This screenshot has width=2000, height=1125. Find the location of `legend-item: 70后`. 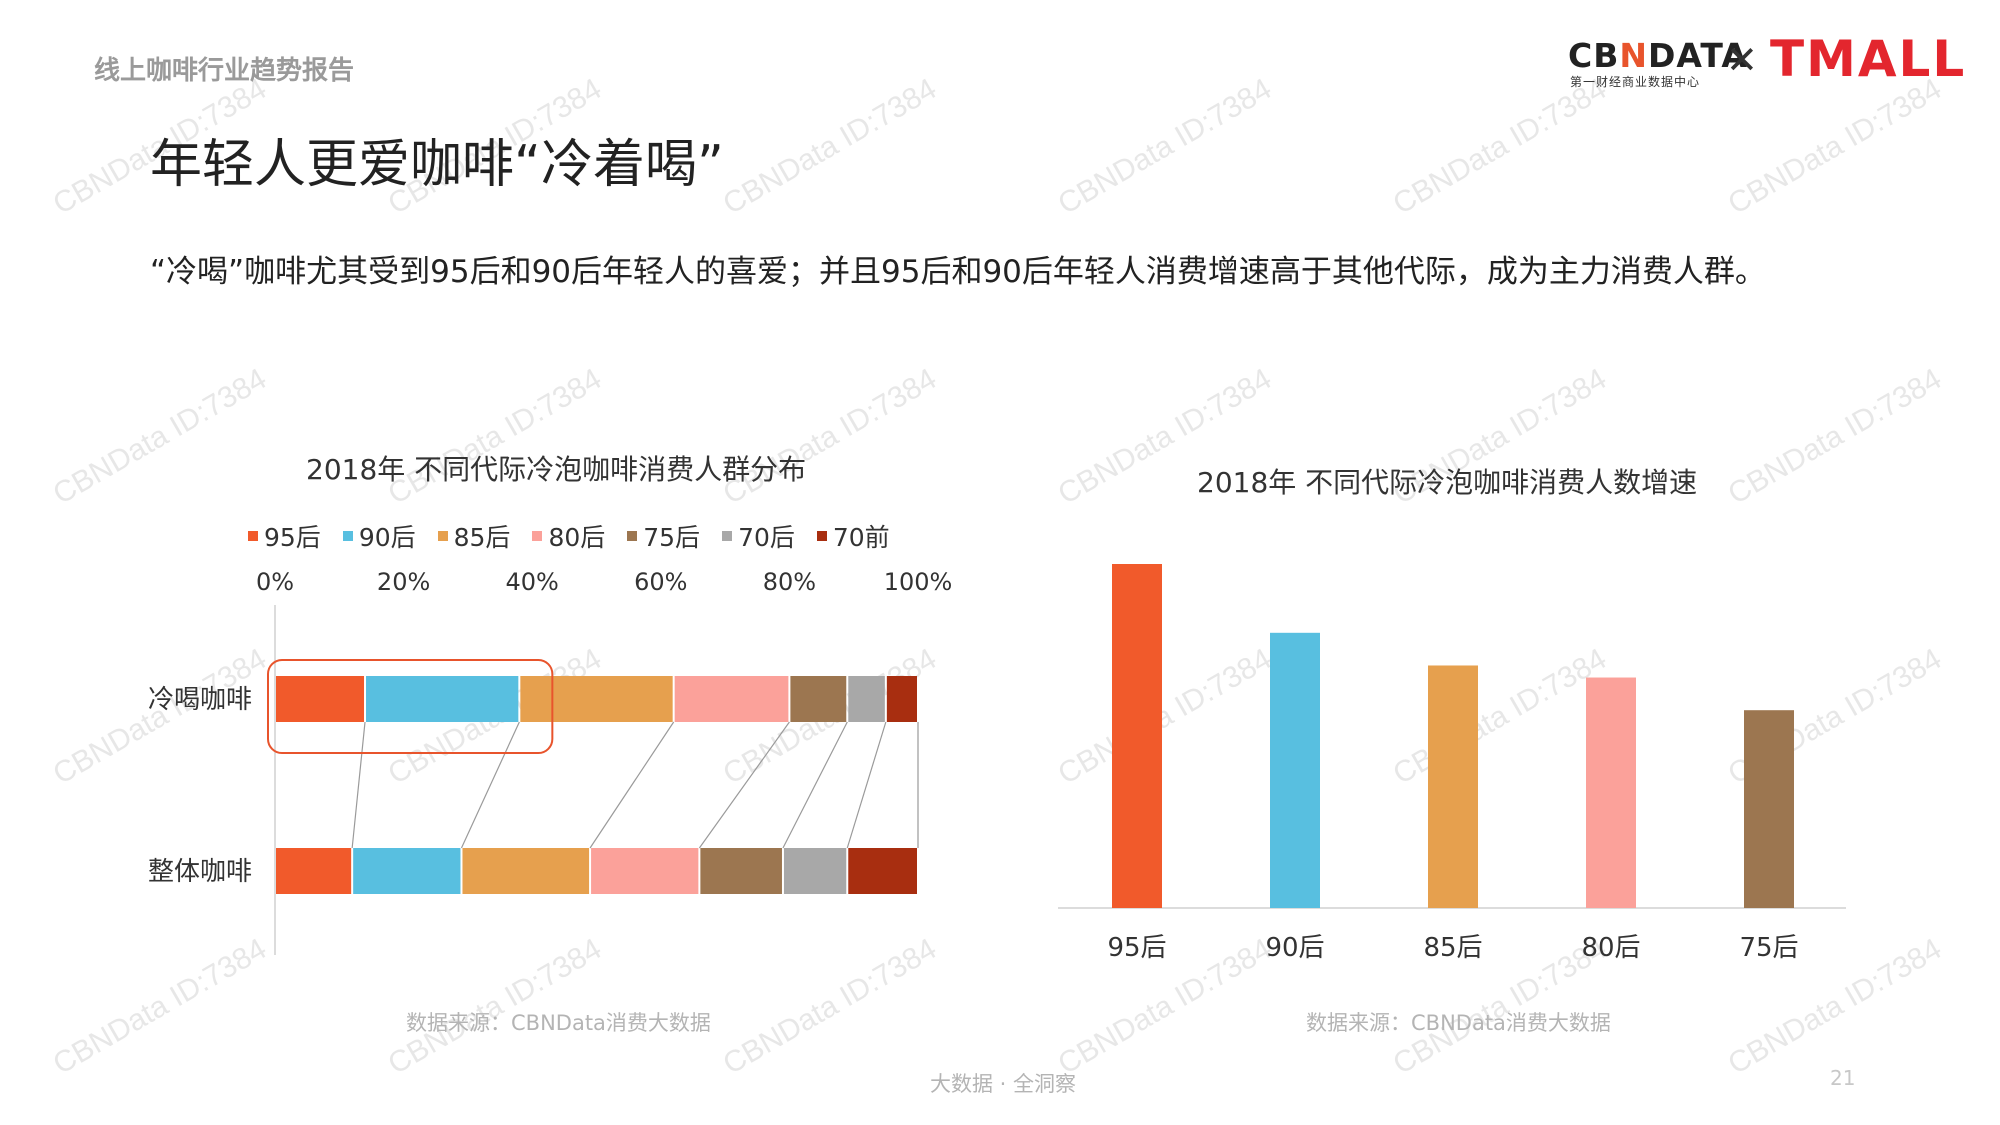

legend-item: 70后 is located at coordinates (758, 536).